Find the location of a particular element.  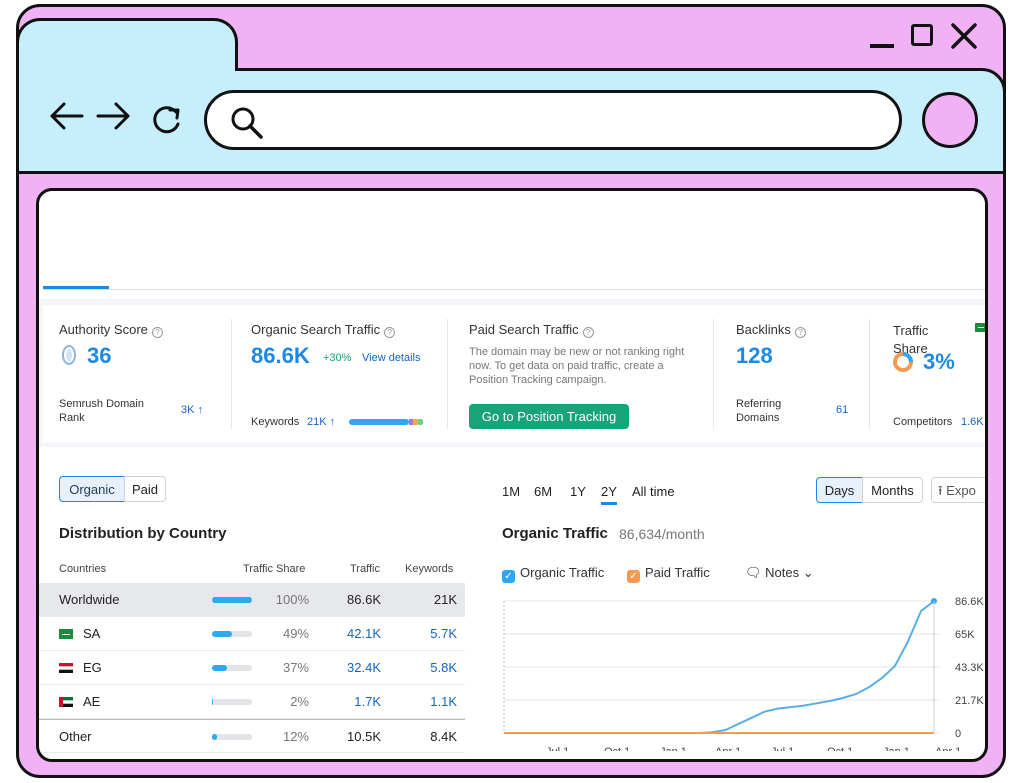

organic-change: +30% is located at coordinates (337, 358).